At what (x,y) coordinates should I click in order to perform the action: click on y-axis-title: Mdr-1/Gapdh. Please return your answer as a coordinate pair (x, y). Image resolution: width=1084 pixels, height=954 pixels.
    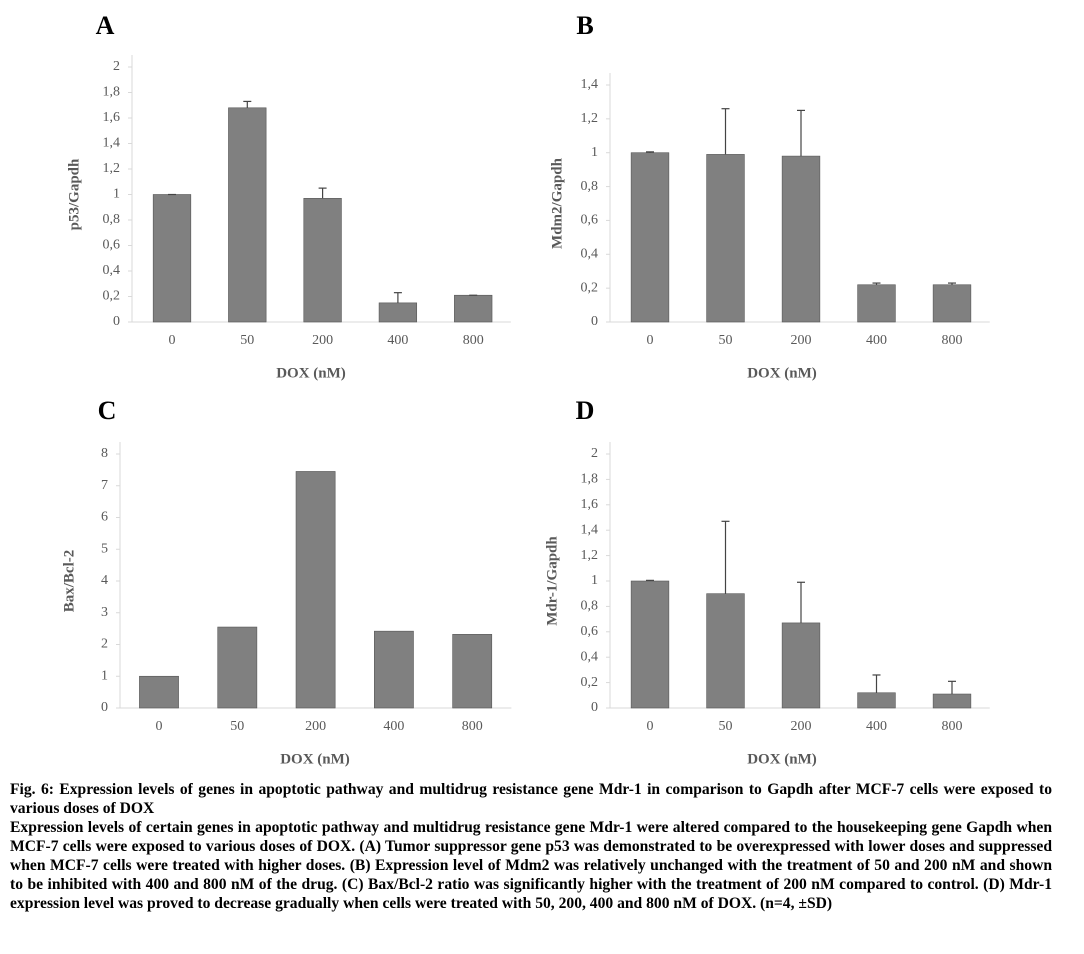
    Looking at the image, I should click on (552, 581).